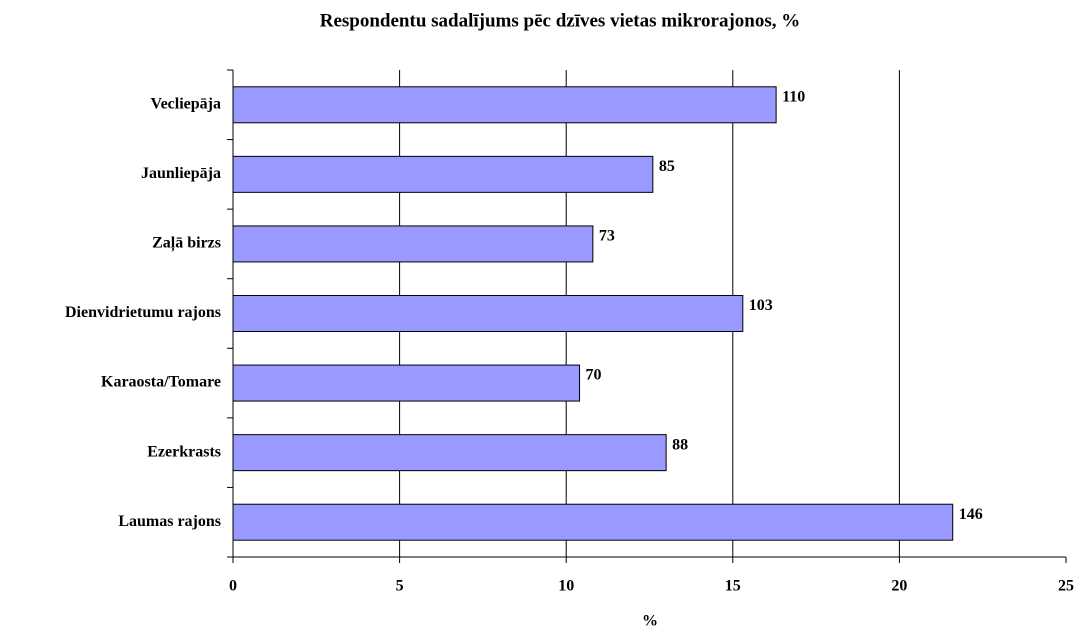 This screenshot has height=632, width=1079. Describe the element at coordinates (161, 382) in the screenshot. I see `y-tick-label: Karaosta/Tomare` at that location.